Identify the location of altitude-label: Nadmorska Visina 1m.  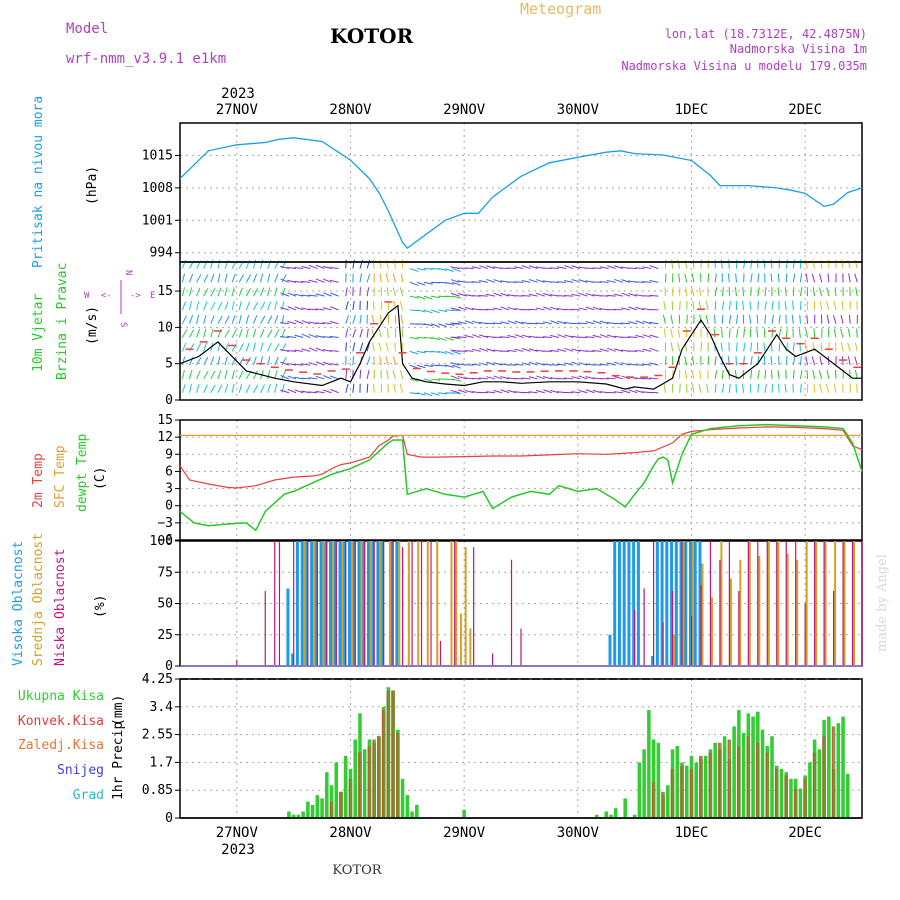
(798, 49).